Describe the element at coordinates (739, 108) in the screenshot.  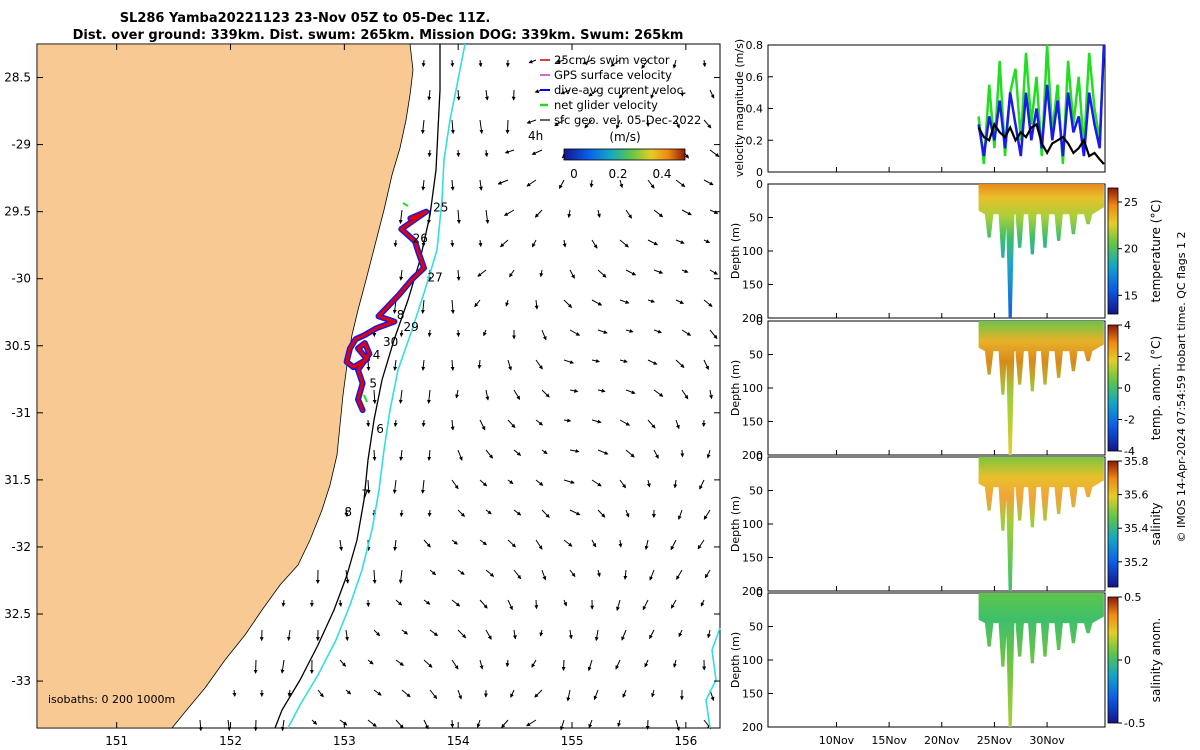
I see `velocity-ylabel: velocity magnitude (m/s)` at that location.